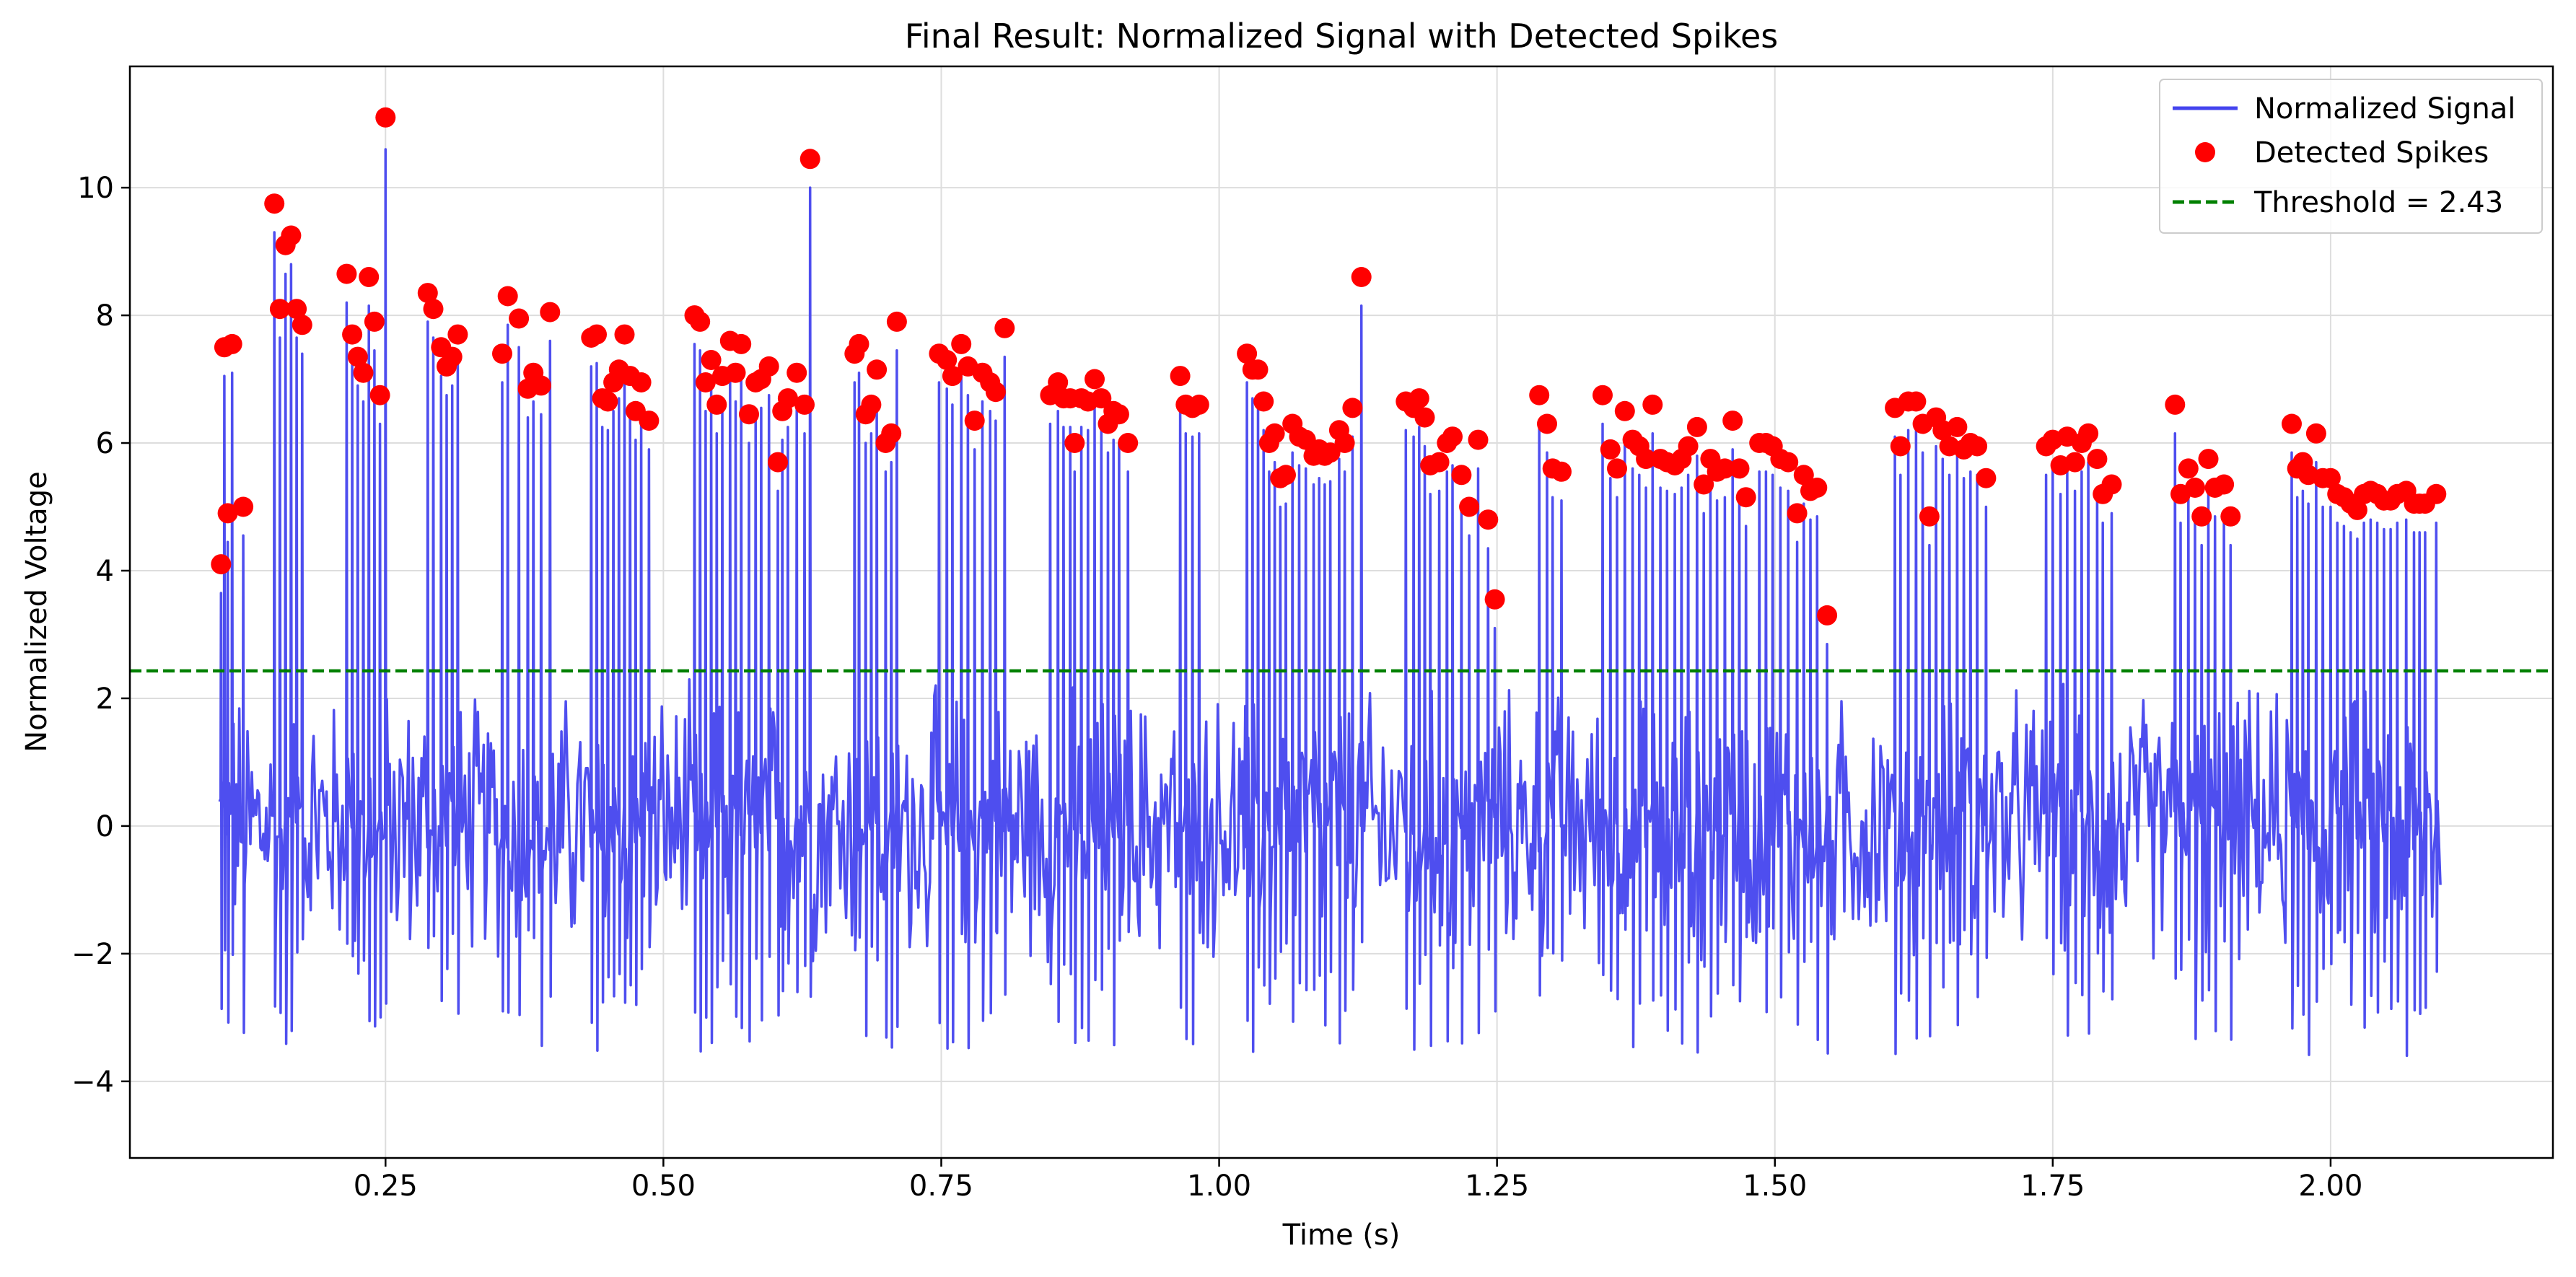  Describe the element at coordinates (2205, 152) in the screenshot. I see `legend-spikes-swatch` at that location.